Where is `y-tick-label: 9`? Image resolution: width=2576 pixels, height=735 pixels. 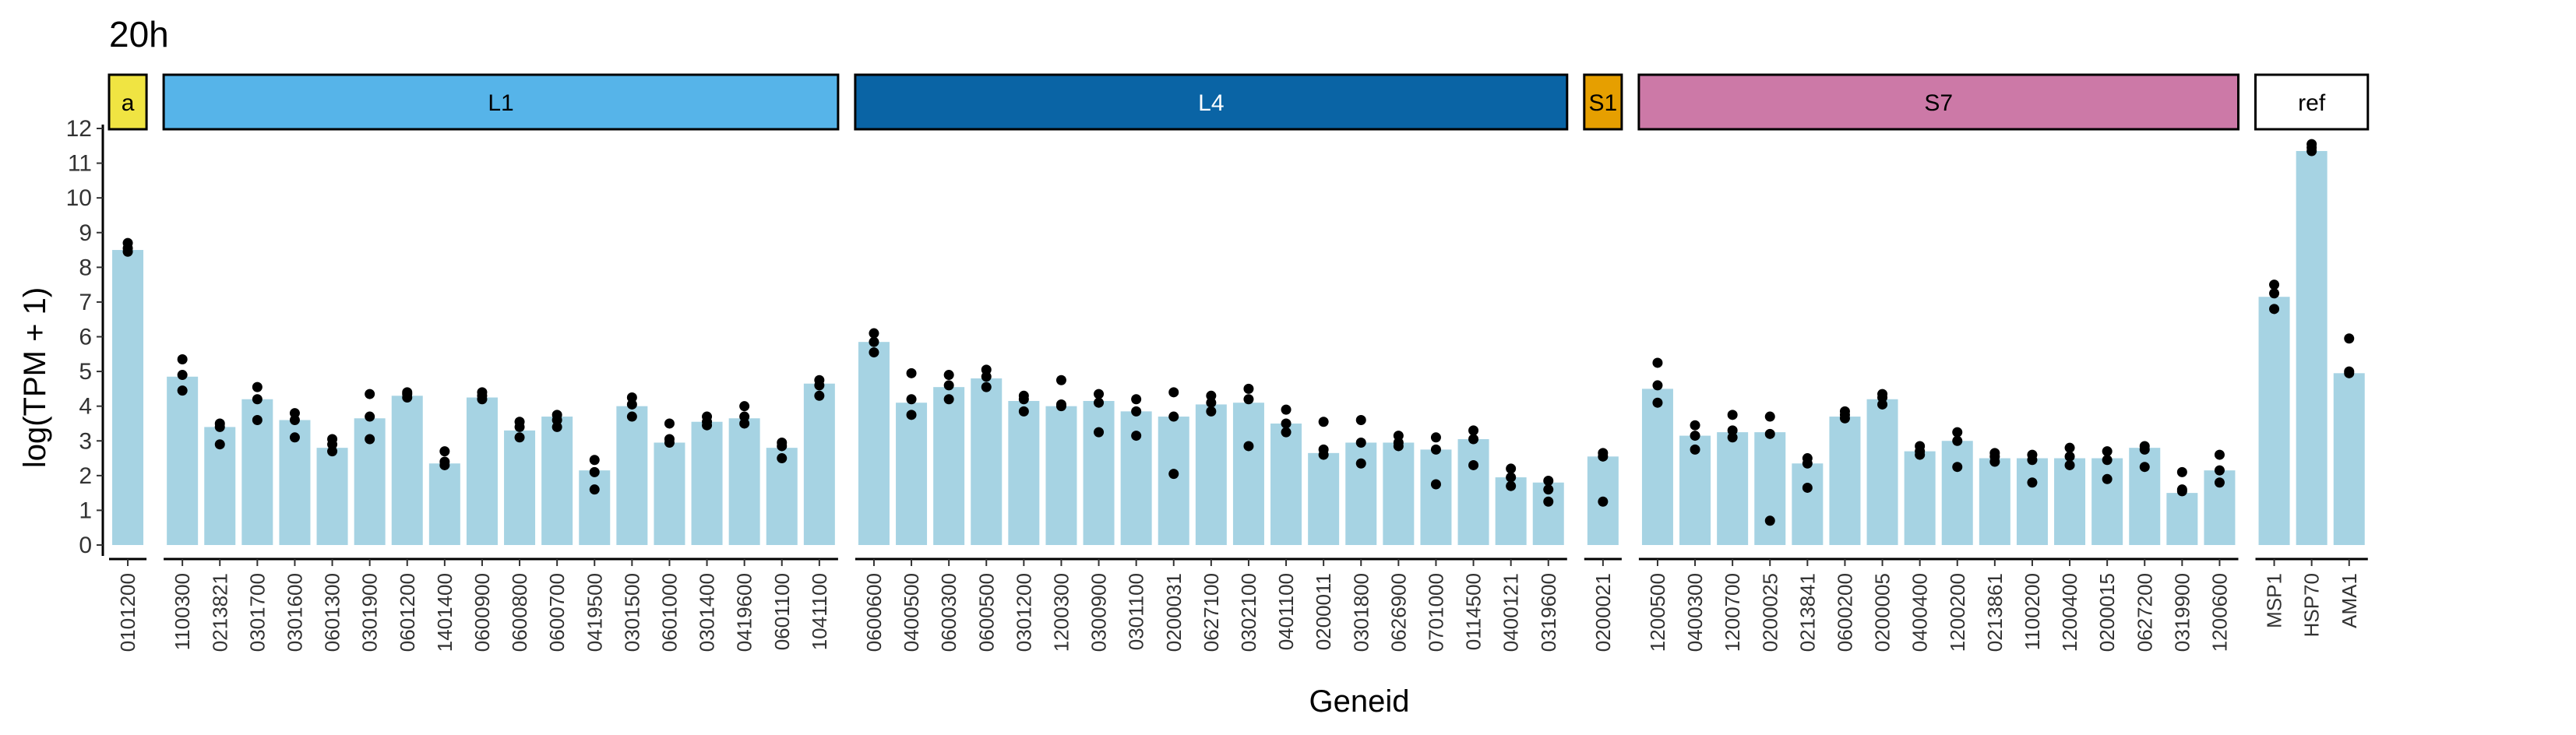
y-tick-label: 9 is located at coordinates (85, 233).